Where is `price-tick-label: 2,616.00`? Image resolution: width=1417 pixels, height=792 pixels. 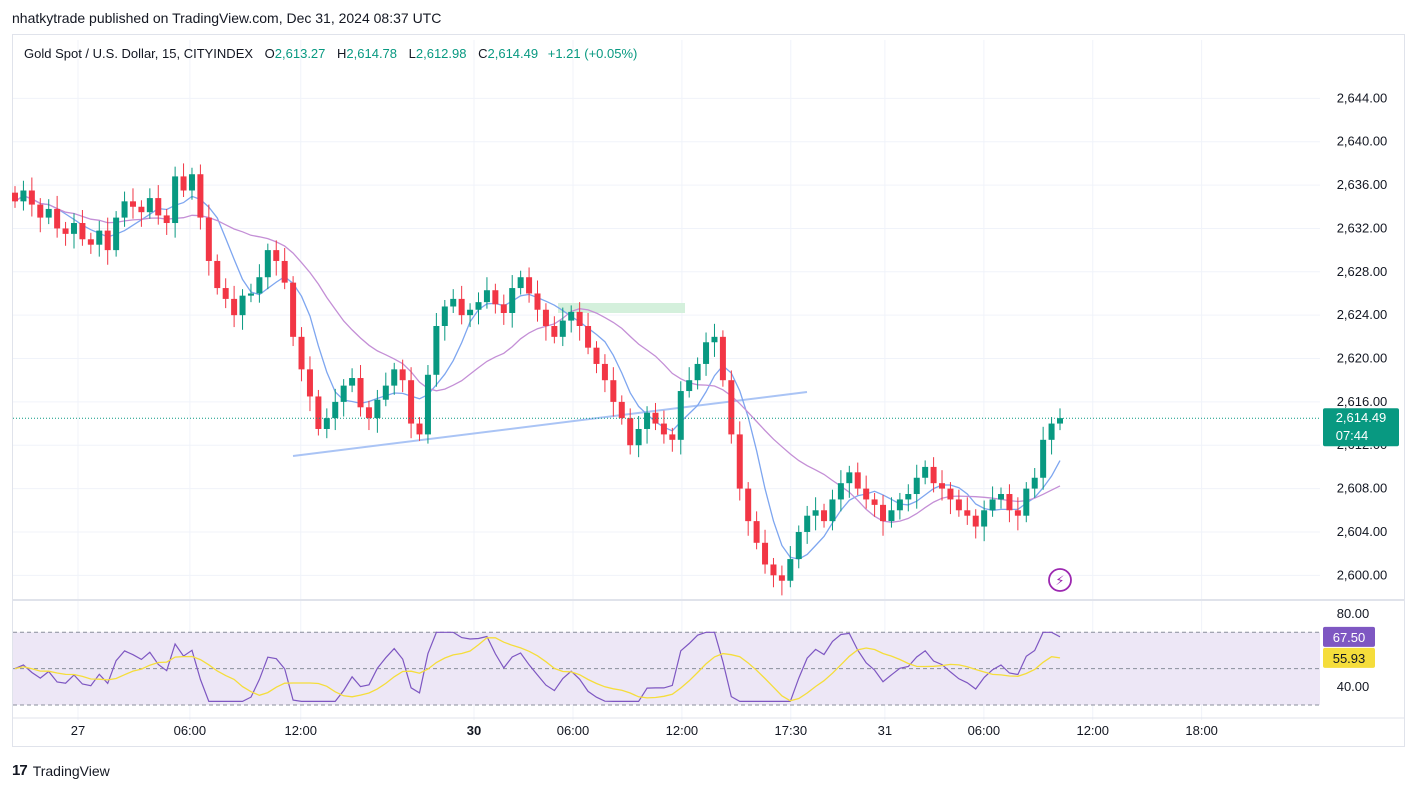
price-tick-label: 2,616.00 is located at coordinates (1362, 401).